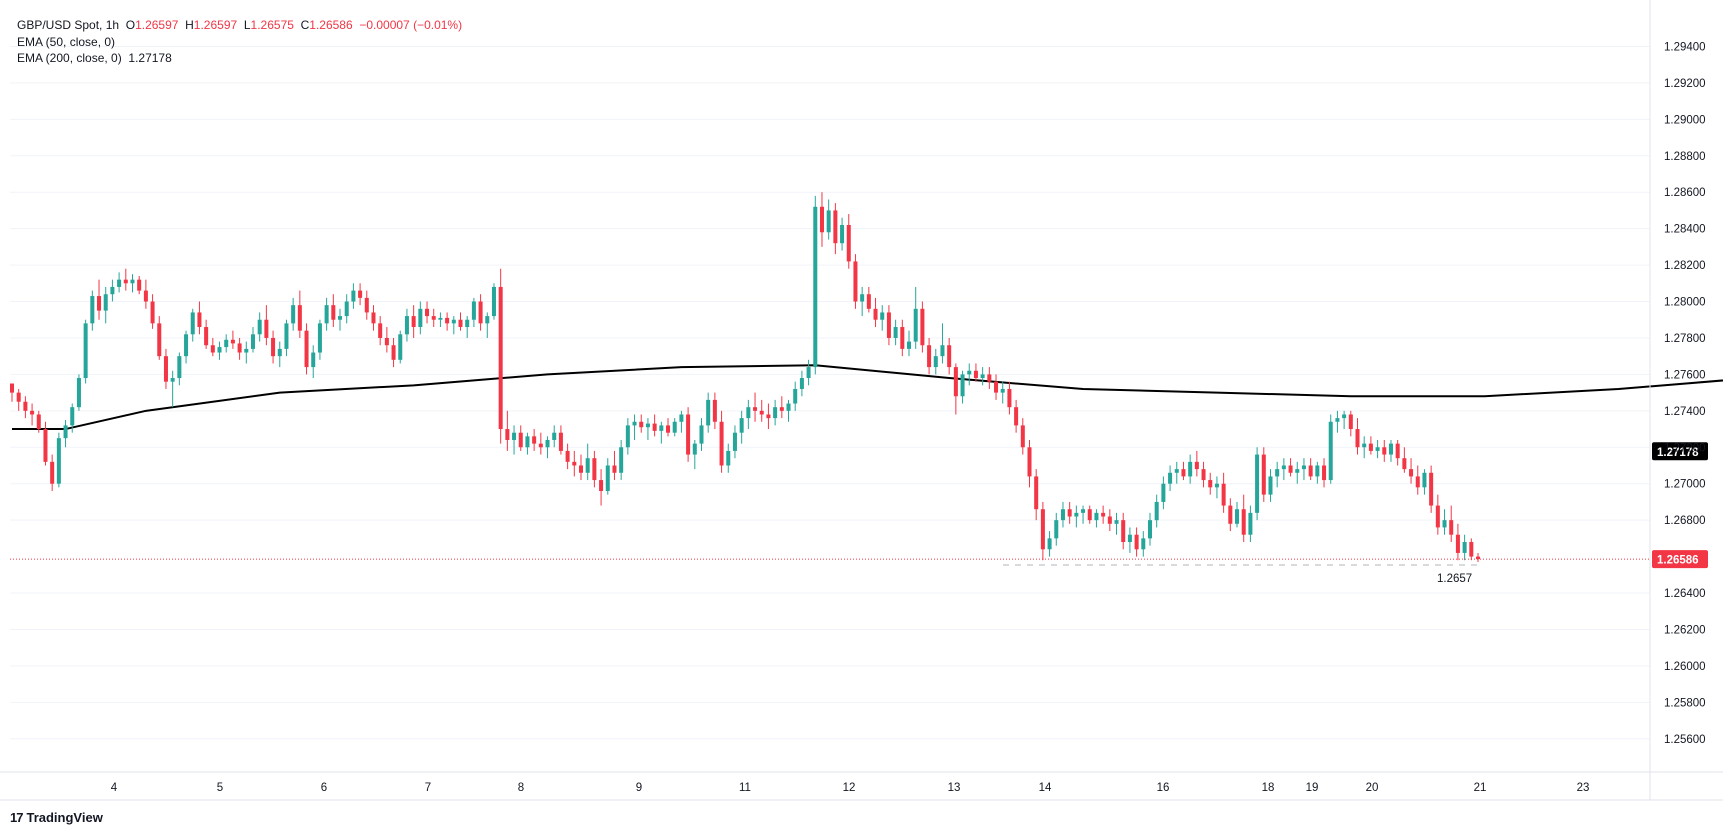 The width and height of the screenshot is (1723, 835). What do you see at coordinates (157, 25) in the screenshot?
I see `open-value: 1.26597` at bounding box center [157, 25].